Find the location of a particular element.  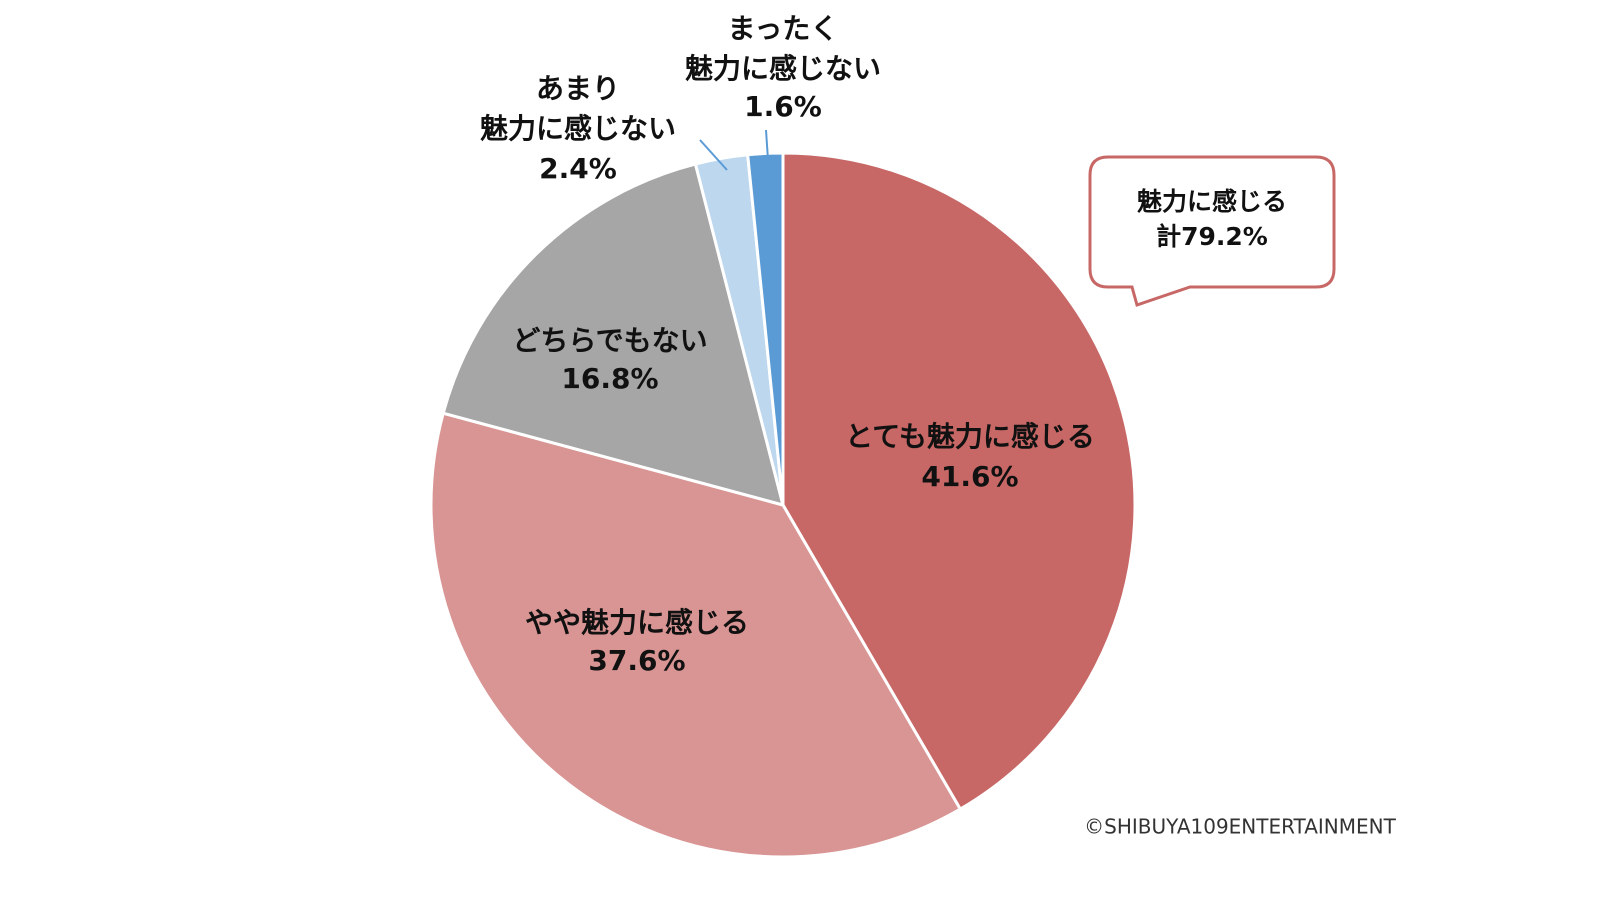

slice-label: やや魅力に感じる is located at coordinates (637, 622).